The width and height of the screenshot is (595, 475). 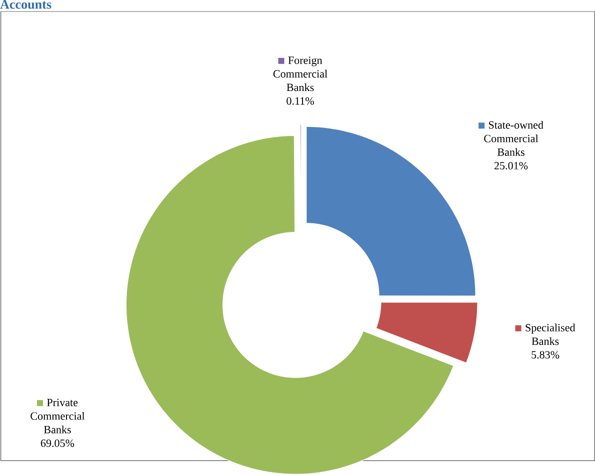 I want to click on legend-label: Foreign Commercial Banks, so click(x=300, y=74).